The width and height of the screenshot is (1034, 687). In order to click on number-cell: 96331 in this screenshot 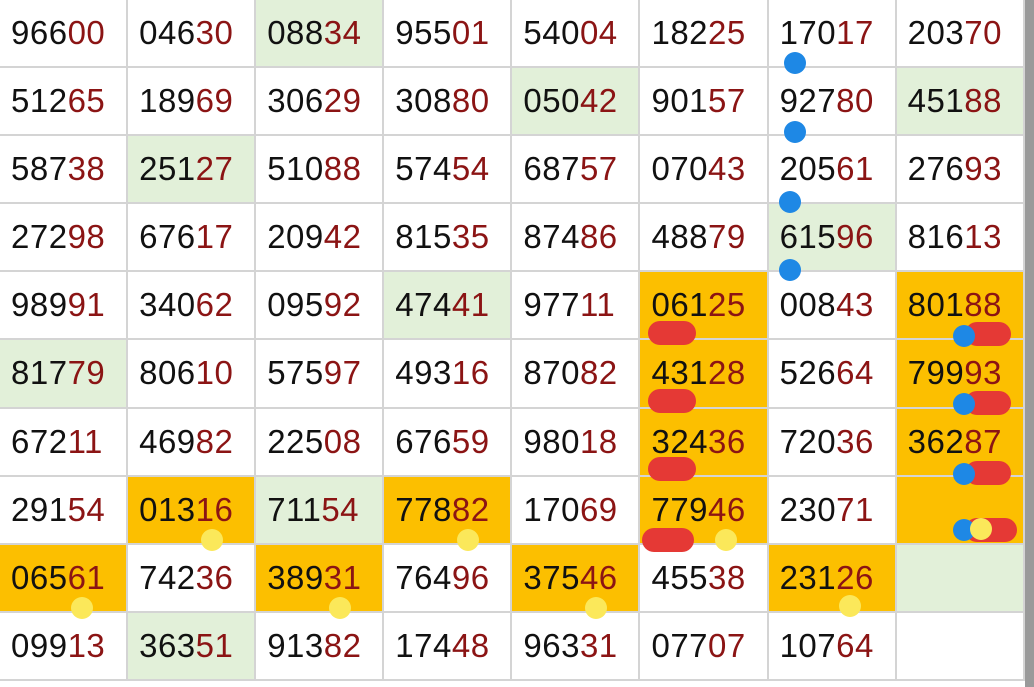, I will do `click(576, 646)`.